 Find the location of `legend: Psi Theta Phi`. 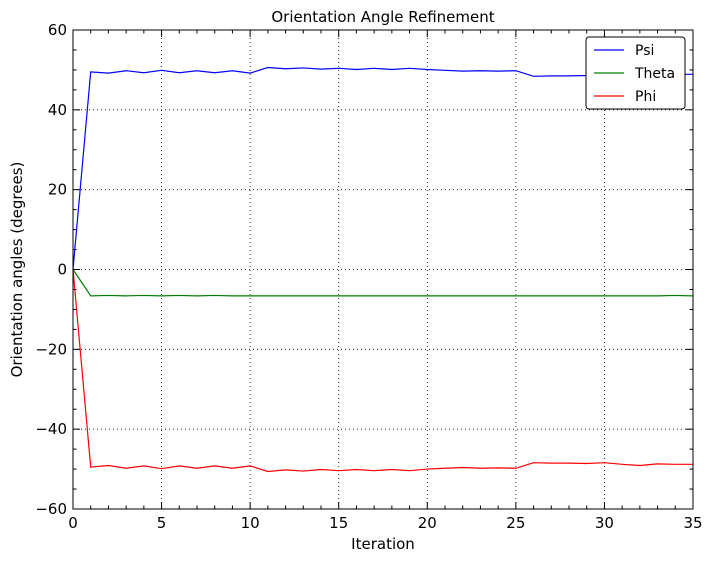

legend: Psi Theta Phi is located at coordinates (635, 73).